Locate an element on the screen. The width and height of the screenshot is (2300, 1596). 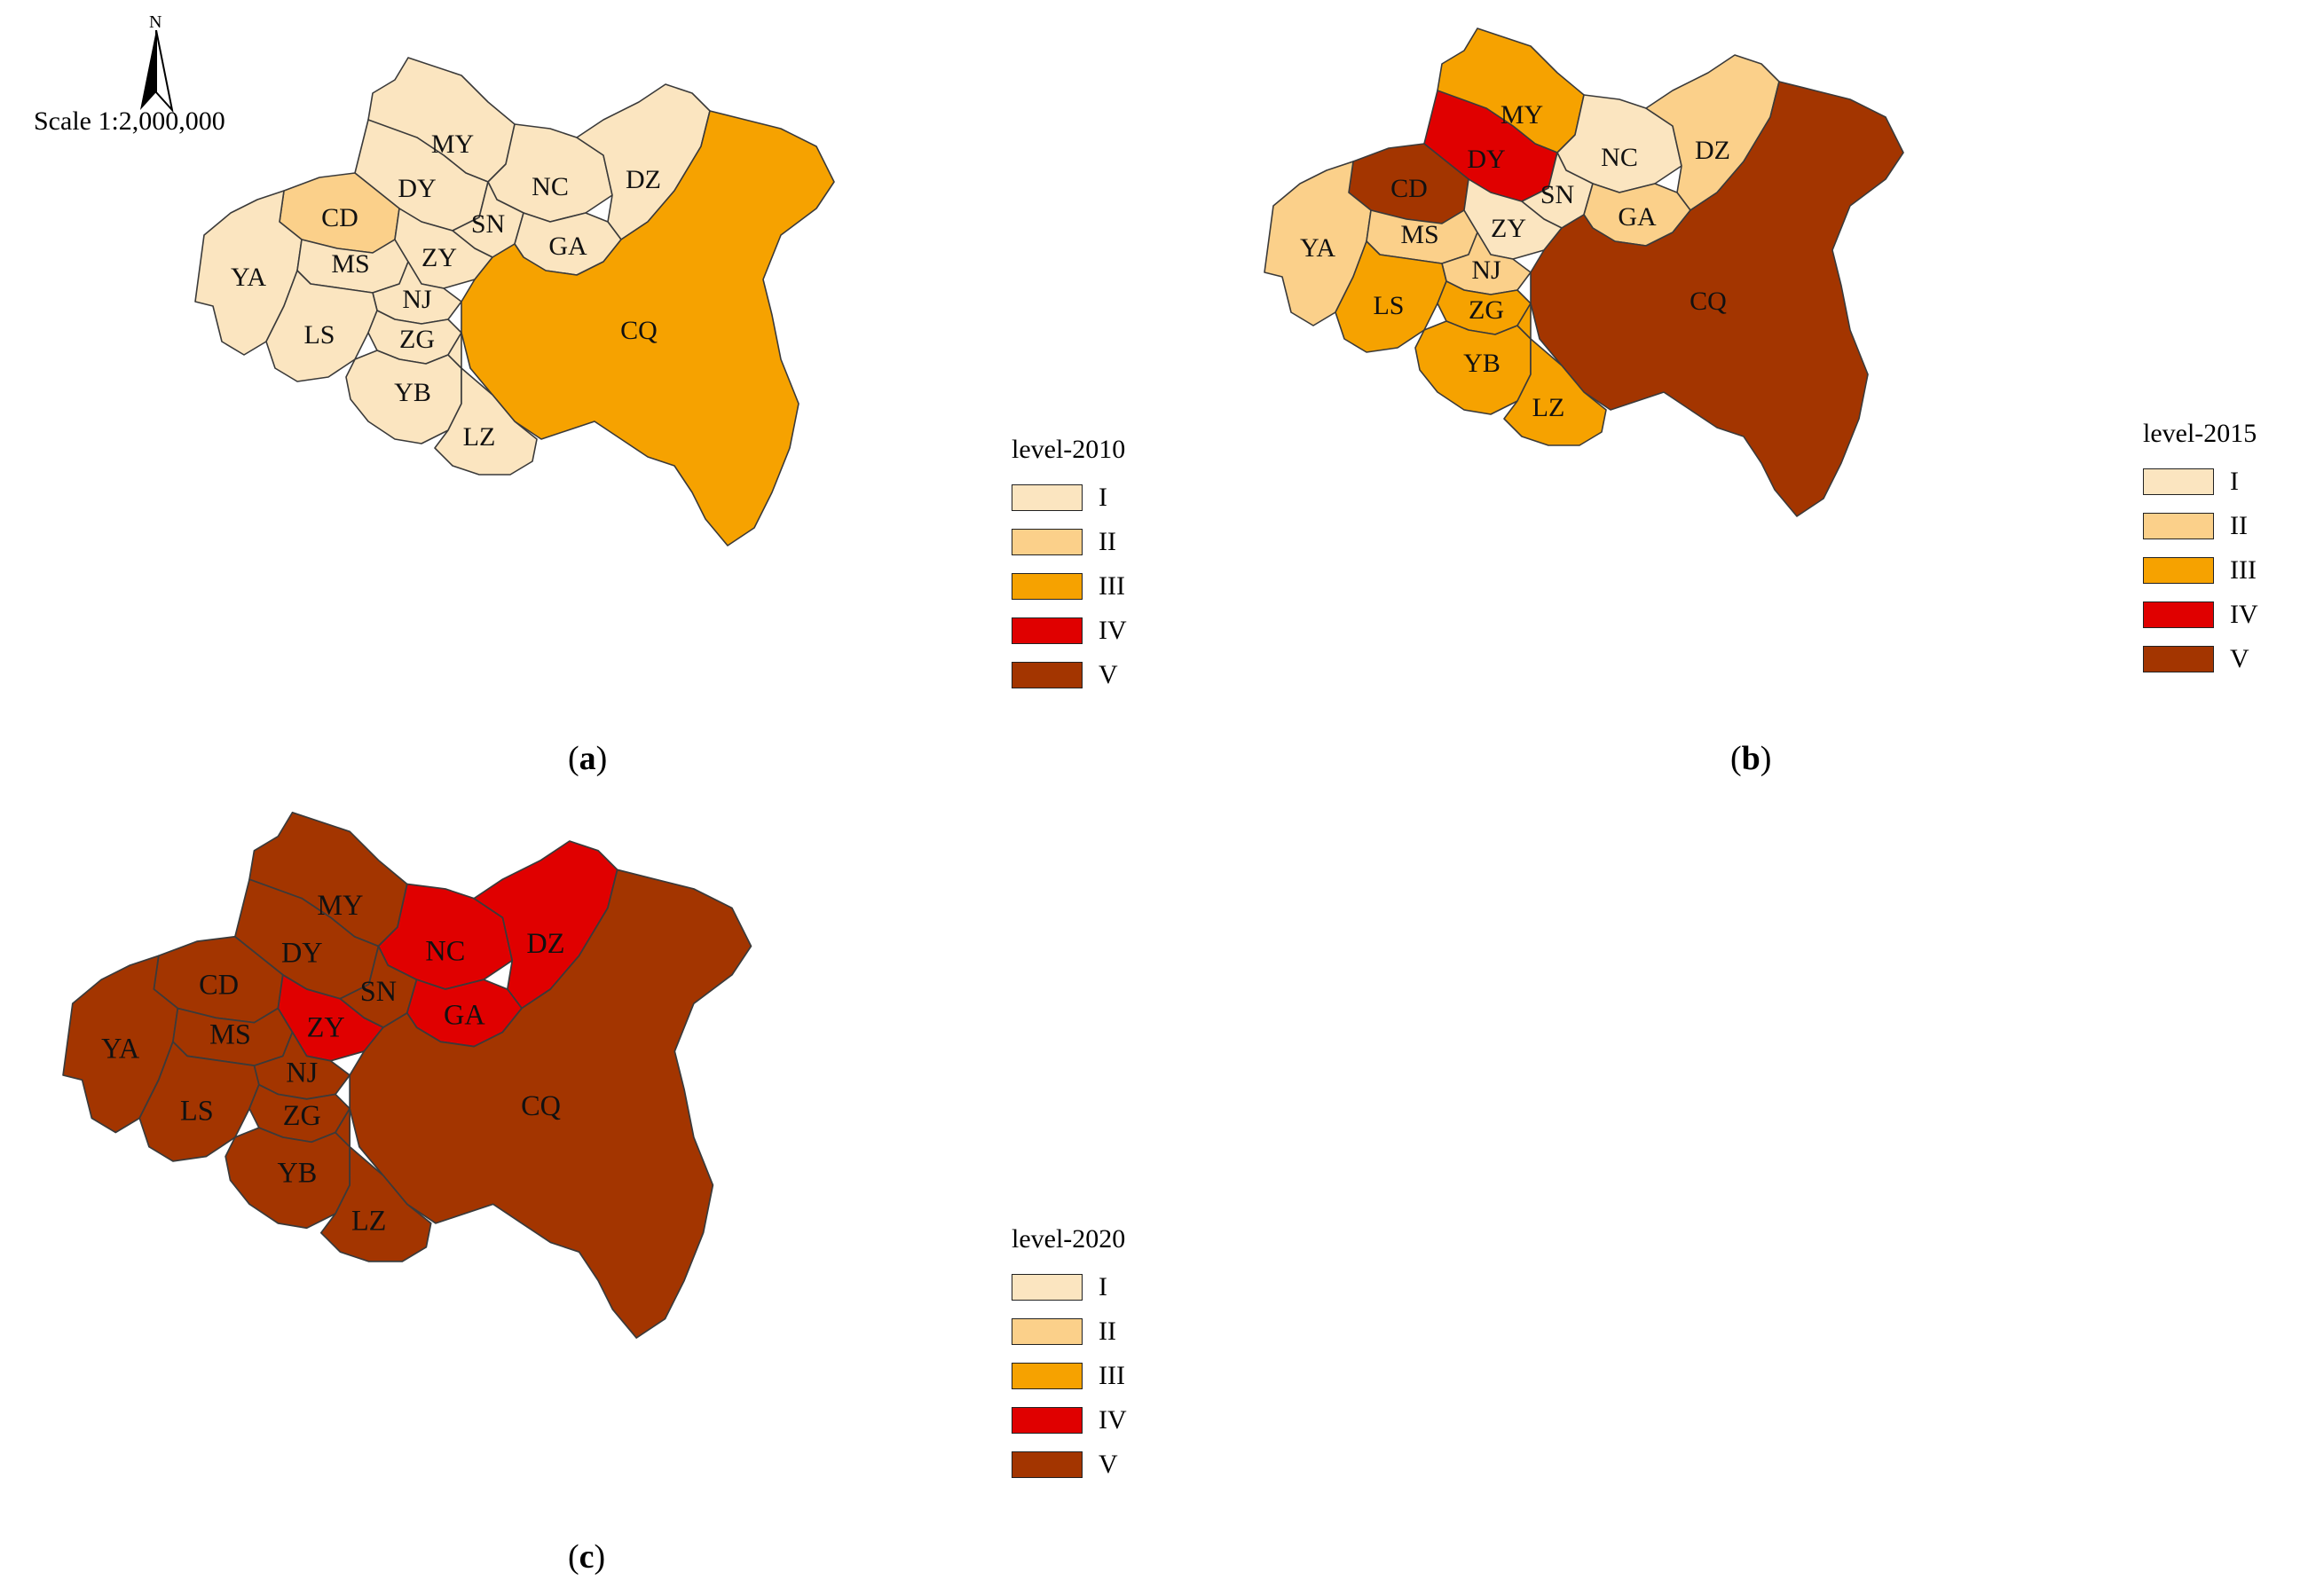
scale-text: Scale 1:2,000,000 is located at coordinates (129, 121).